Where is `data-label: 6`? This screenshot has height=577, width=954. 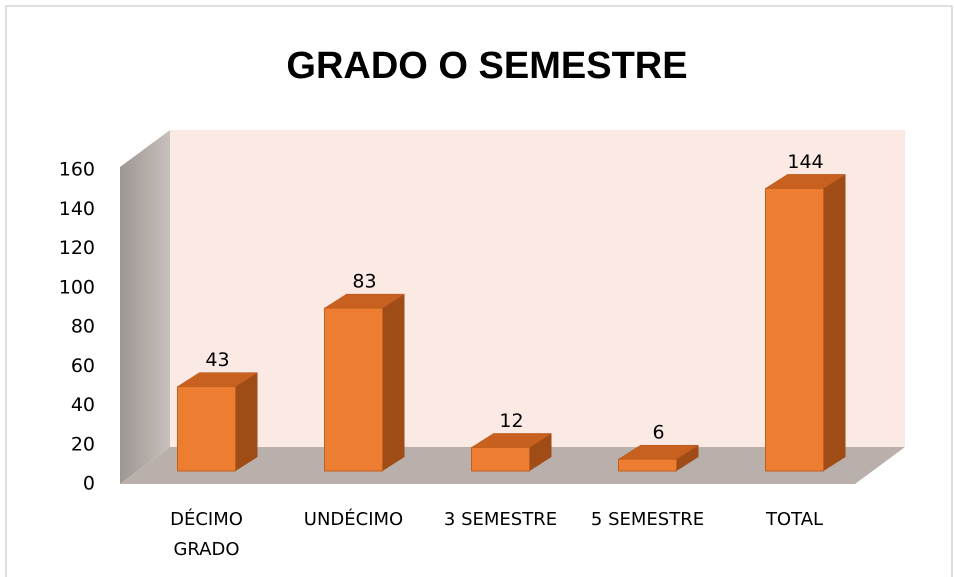 data-label: 6 is located at coordinates (658, 433).